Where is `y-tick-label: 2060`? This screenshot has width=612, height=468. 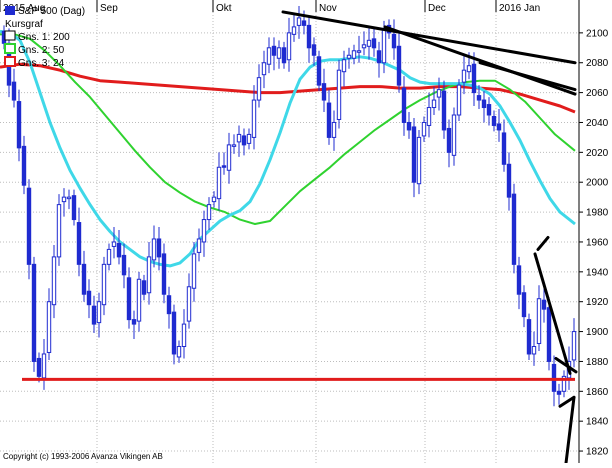
y-tick-label: 2060 is located at coordinates (597, 93).